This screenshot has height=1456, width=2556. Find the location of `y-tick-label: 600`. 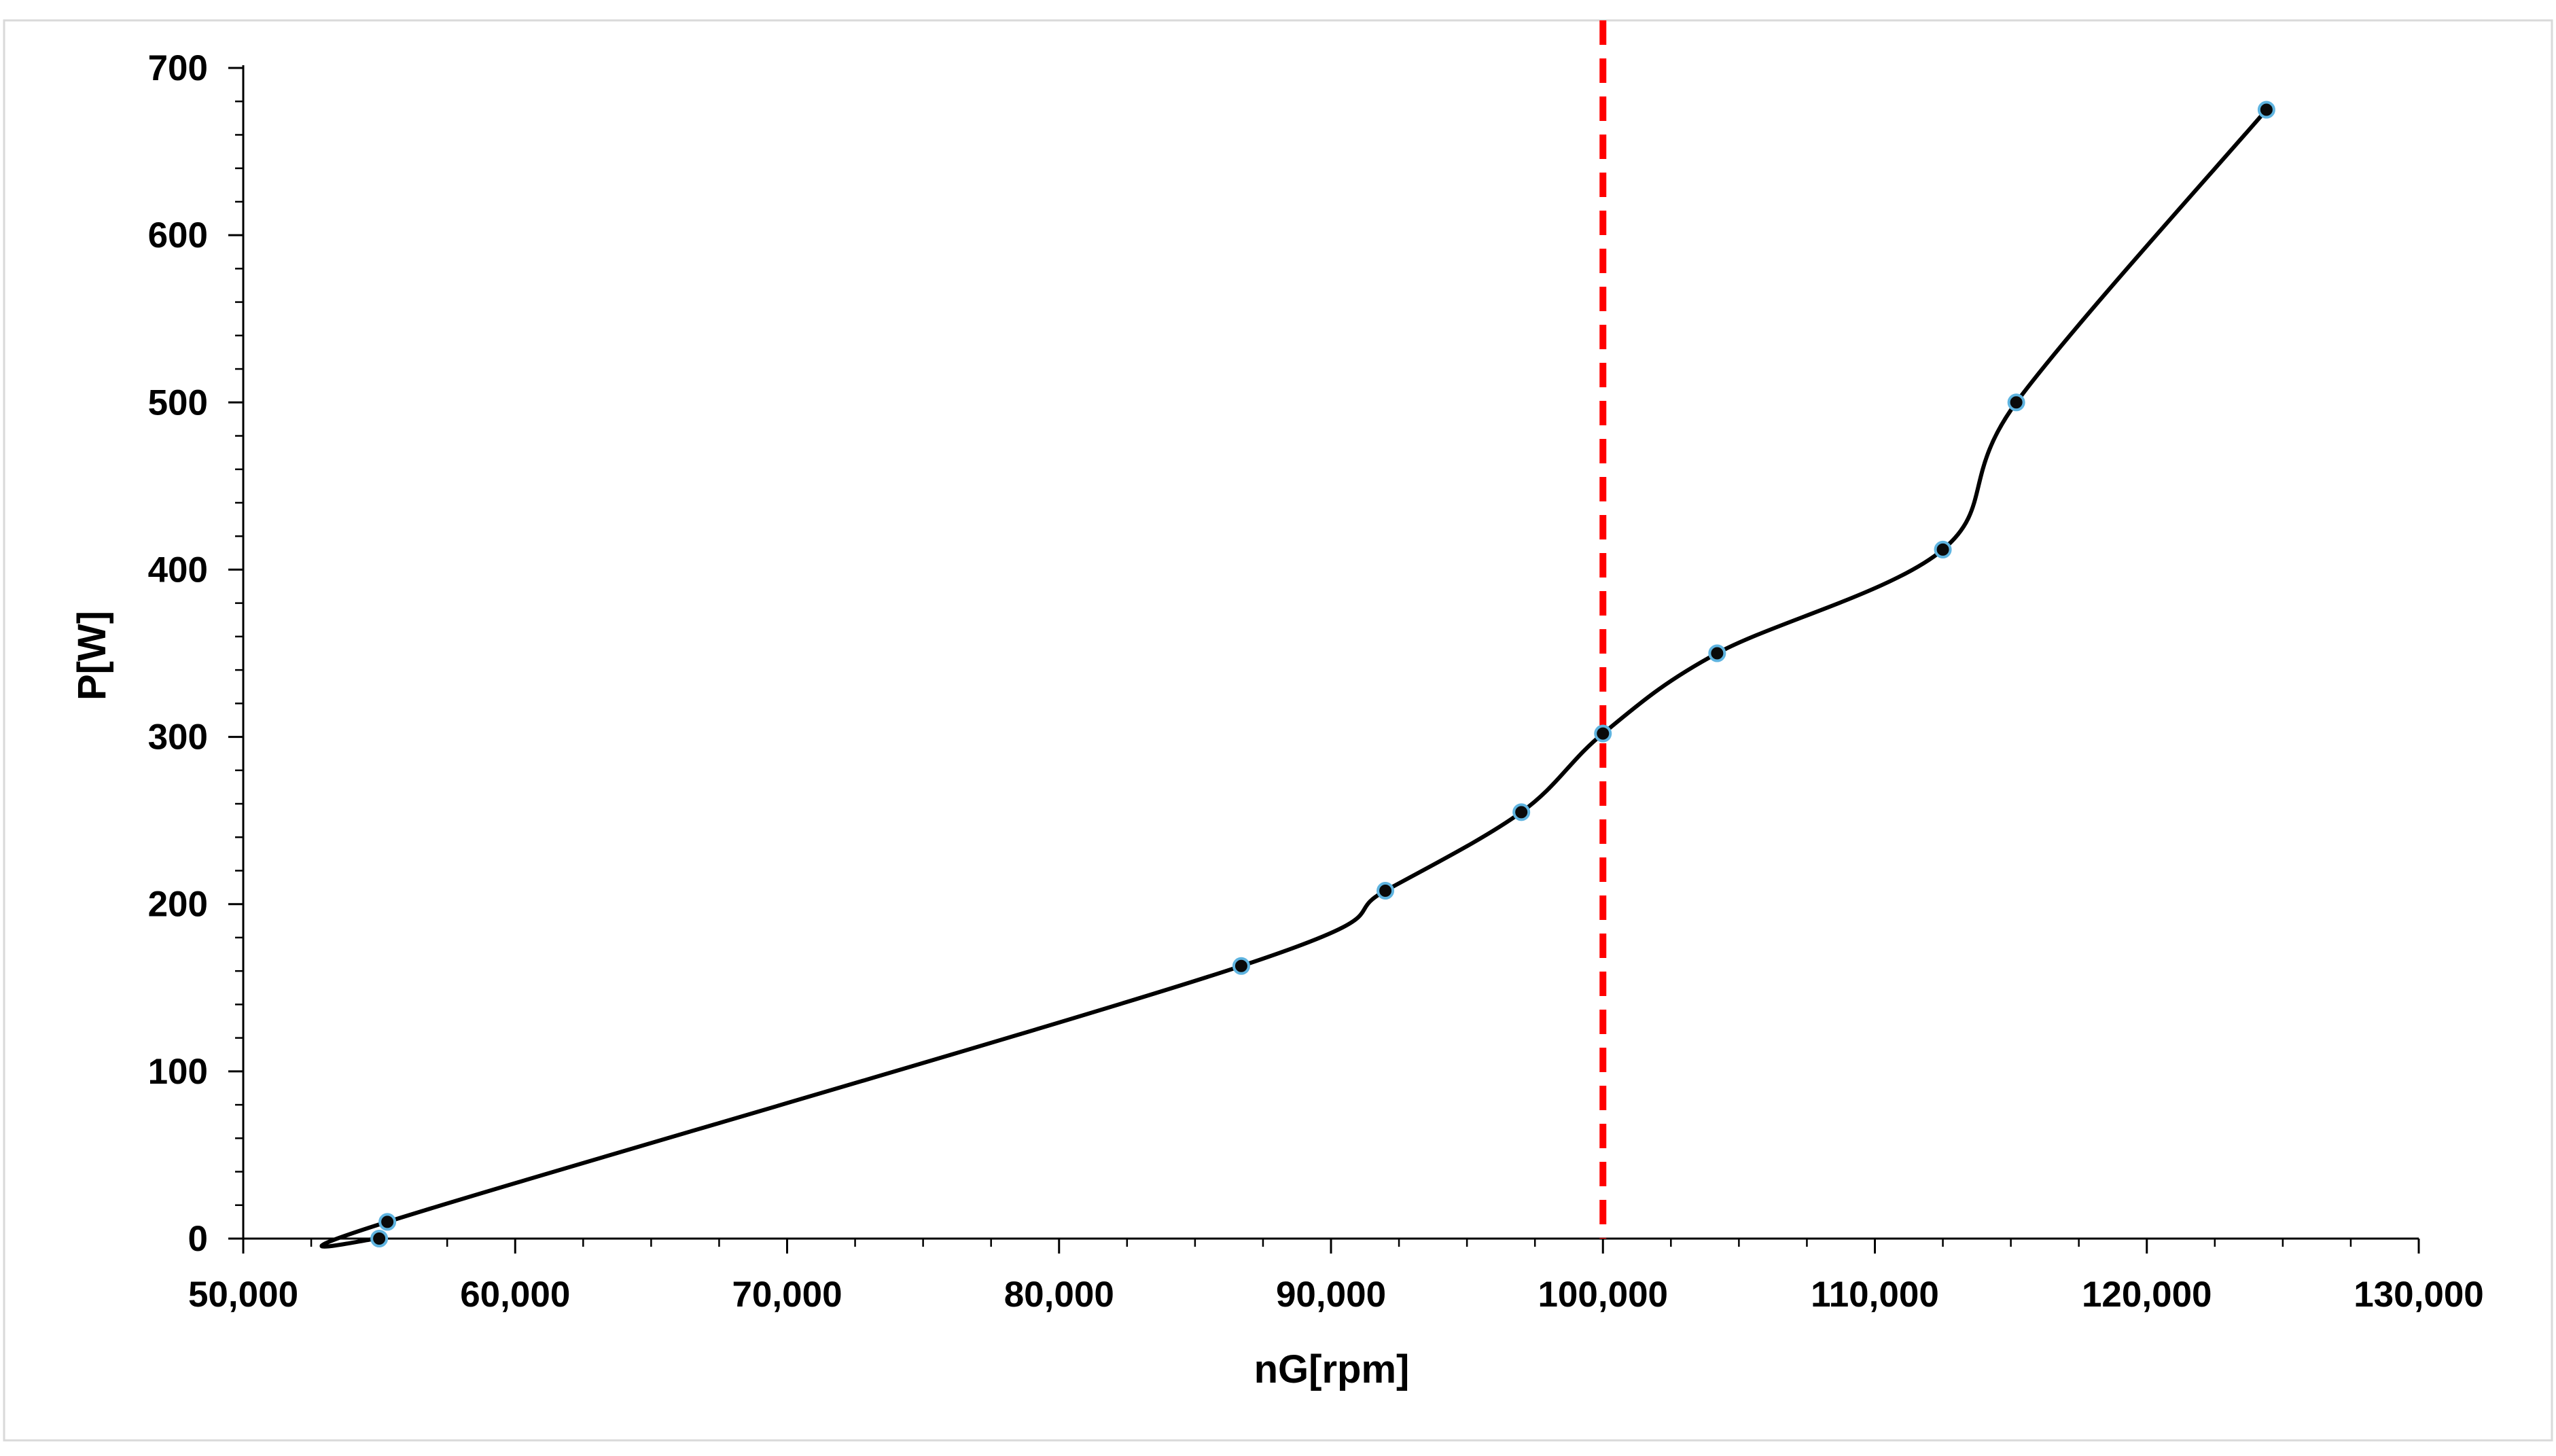

y-tick-label: 600 is located at coordinates (178, 235).